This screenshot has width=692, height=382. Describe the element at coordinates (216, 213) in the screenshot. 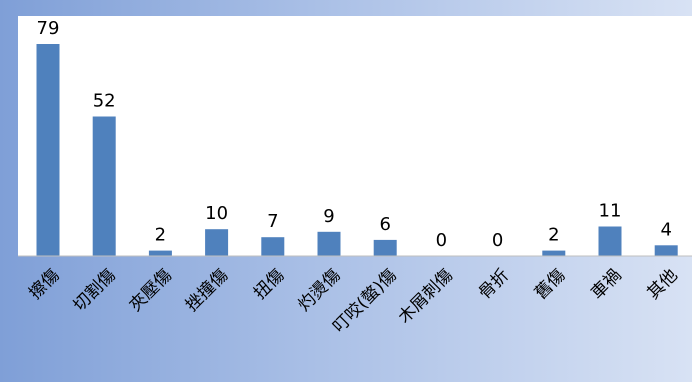

I see `value-label-3: 10` at that location.